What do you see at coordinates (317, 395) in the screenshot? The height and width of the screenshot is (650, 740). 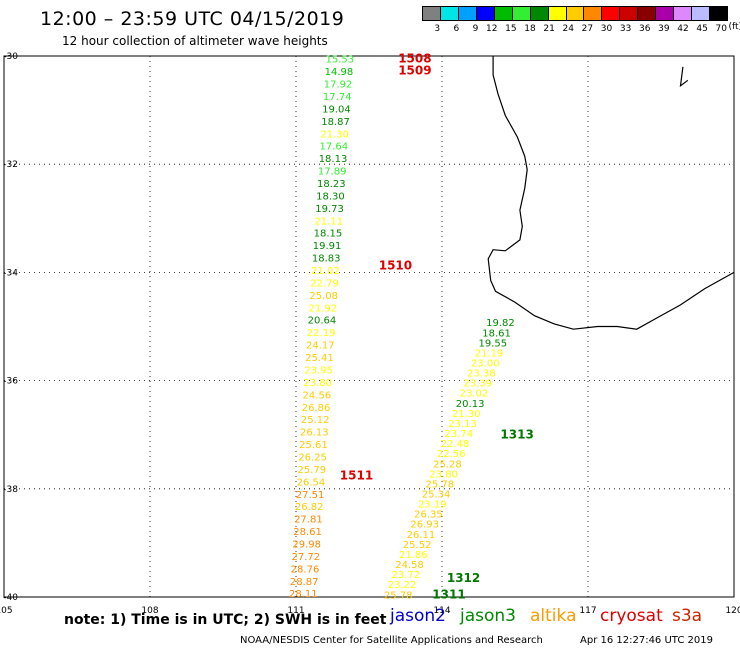 I see `swh-label-track-a: 24.56` at bounding box center [317, 395].